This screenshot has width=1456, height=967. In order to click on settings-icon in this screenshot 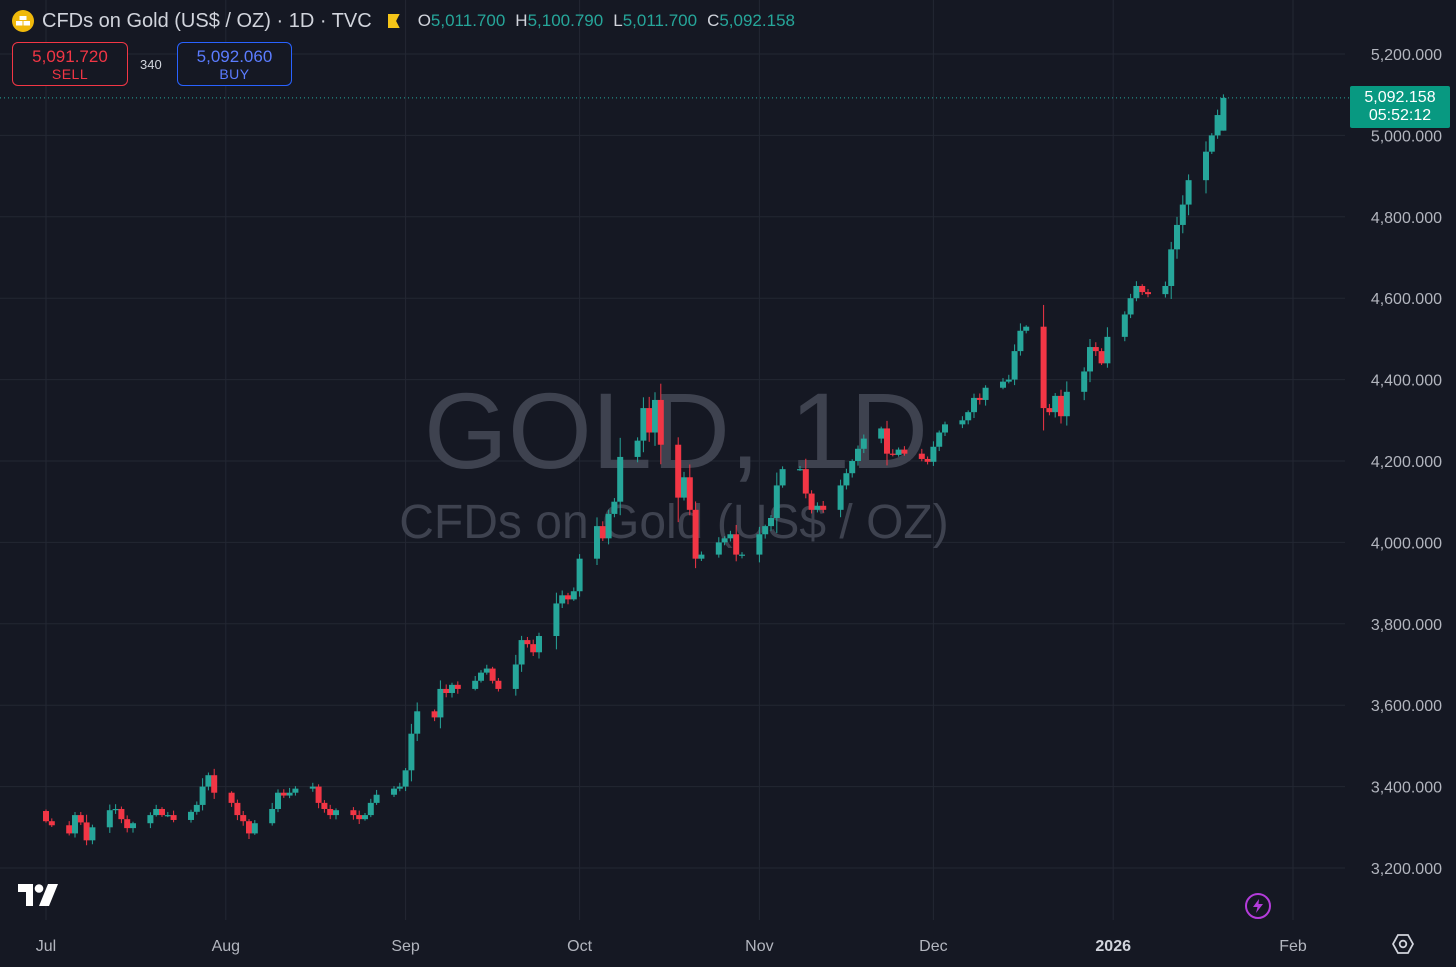, I will do `click(1403, 946)`.